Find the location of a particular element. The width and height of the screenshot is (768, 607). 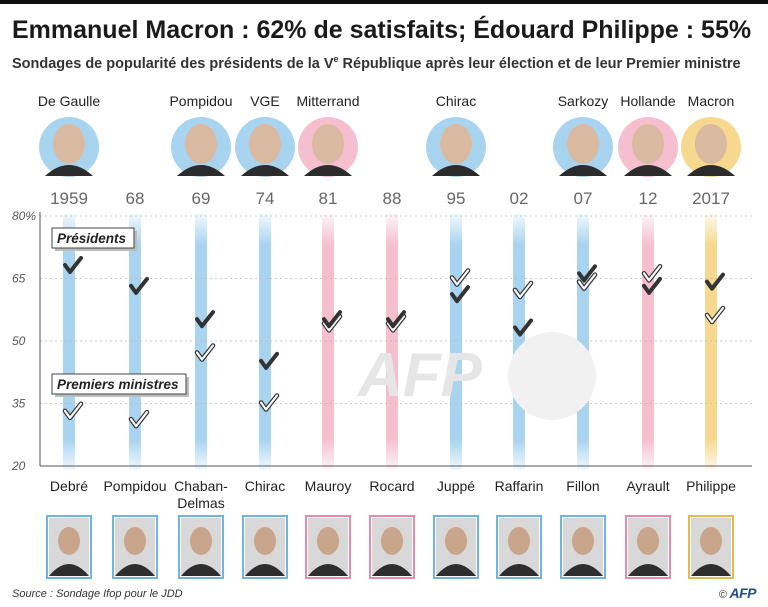

president-mark-2017 is located at coordinates (715, 281).